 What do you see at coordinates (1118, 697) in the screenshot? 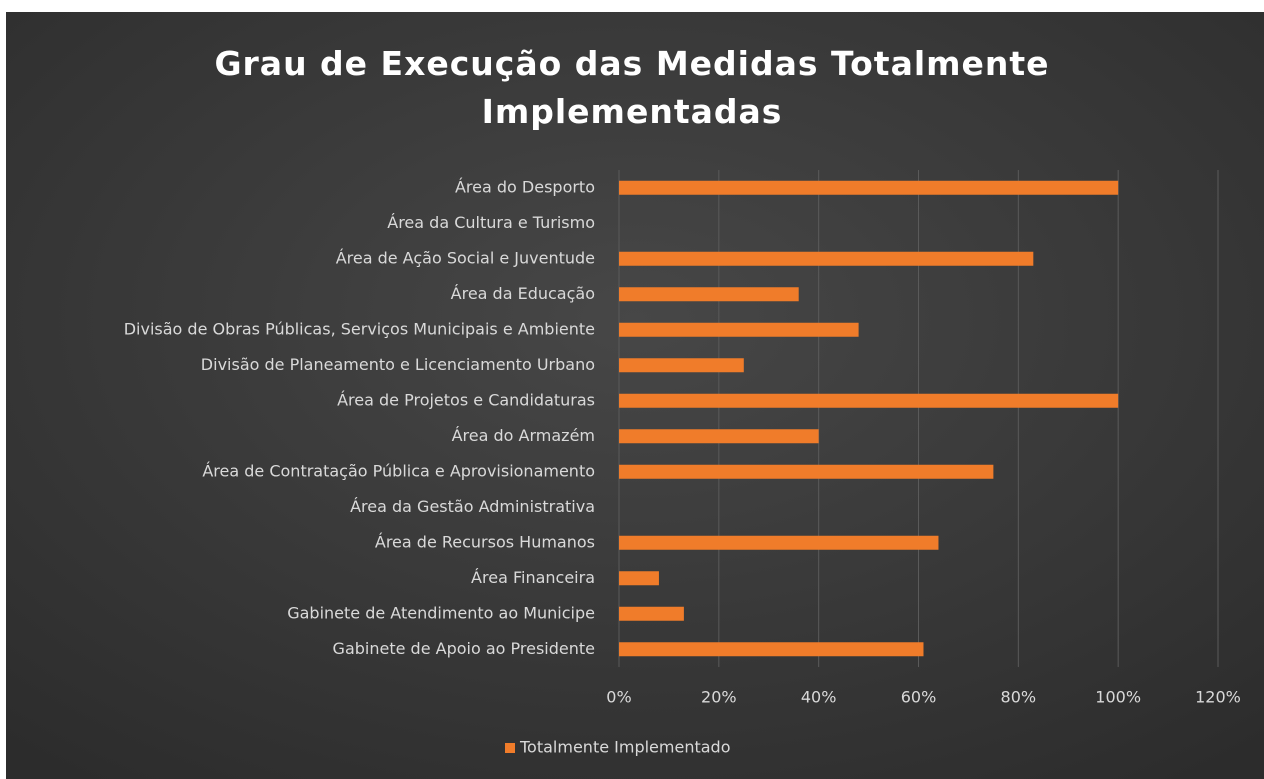
I see `x-tick-label: 100%` at bounding box center [1118, 697].